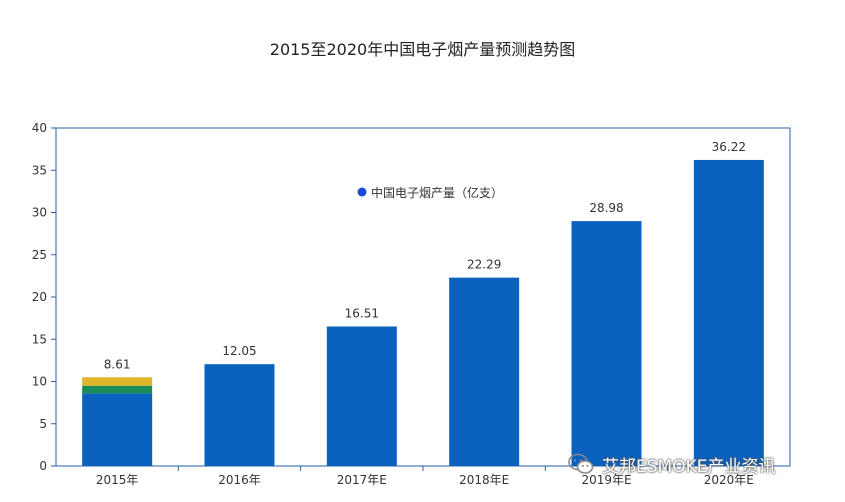  I want to click on y-tick-label: 35, so click(39, 170).